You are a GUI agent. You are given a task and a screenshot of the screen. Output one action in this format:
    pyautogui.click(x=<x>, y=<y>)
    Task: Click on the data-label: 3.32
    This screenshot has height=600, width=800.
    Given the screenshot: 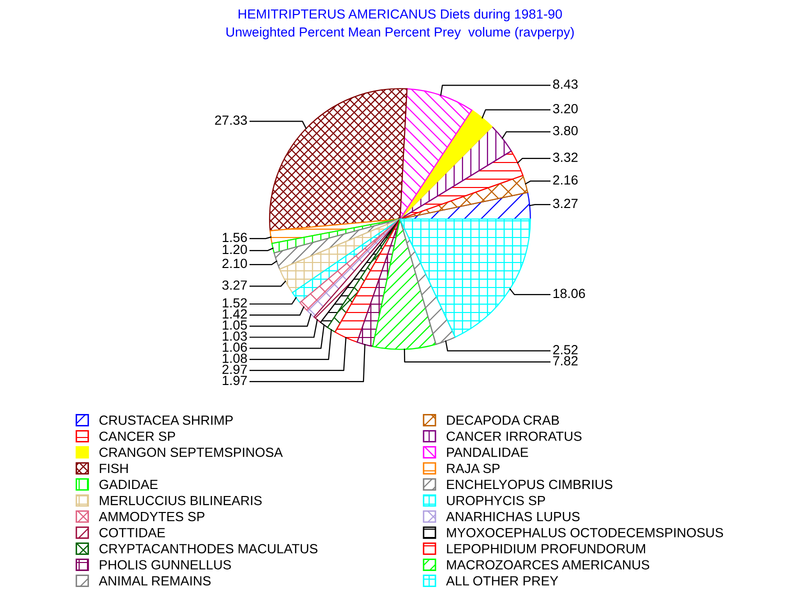 What is the action you would take?
    pyautogui.click(x=565, y=157)
    